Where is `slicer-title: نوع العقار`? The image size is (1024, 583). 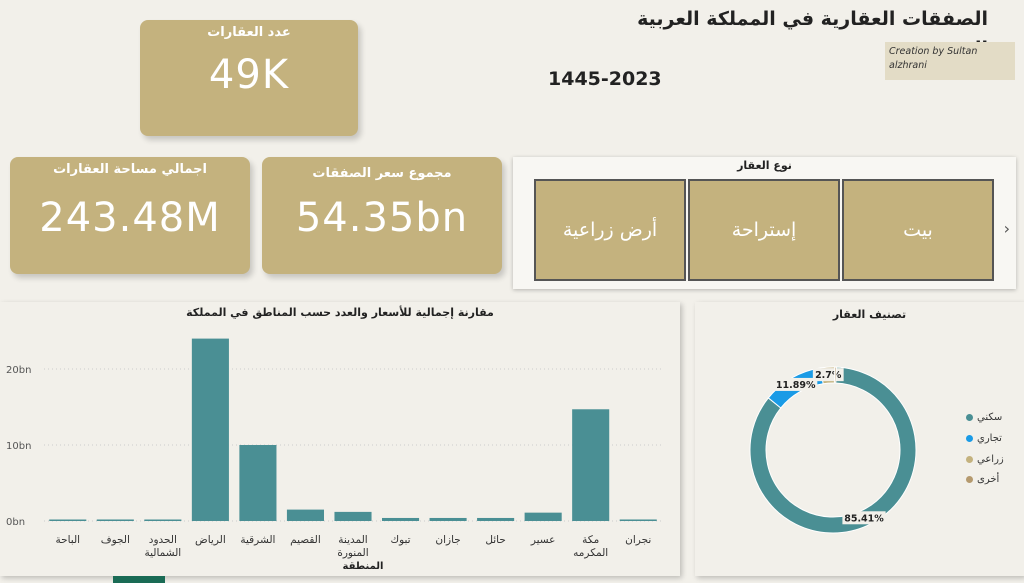
slicer-title: نوع العقار is located at coordinates (764, 165).